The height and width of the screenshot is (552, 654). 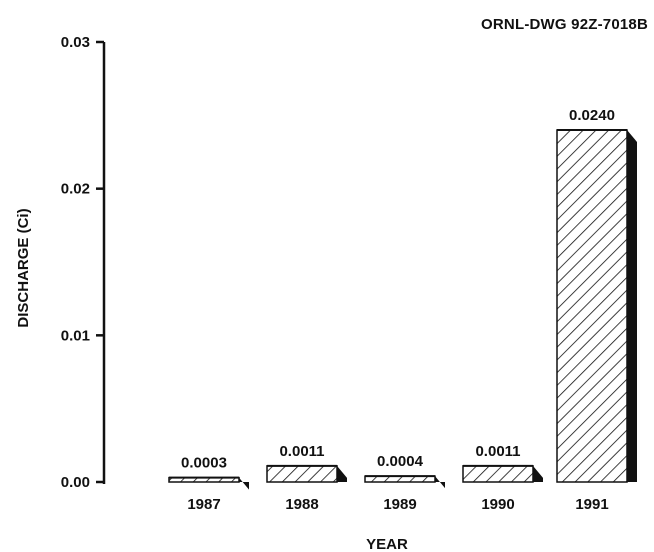 I want to click on data-label: 0.0004, so click(x=400, y=461).